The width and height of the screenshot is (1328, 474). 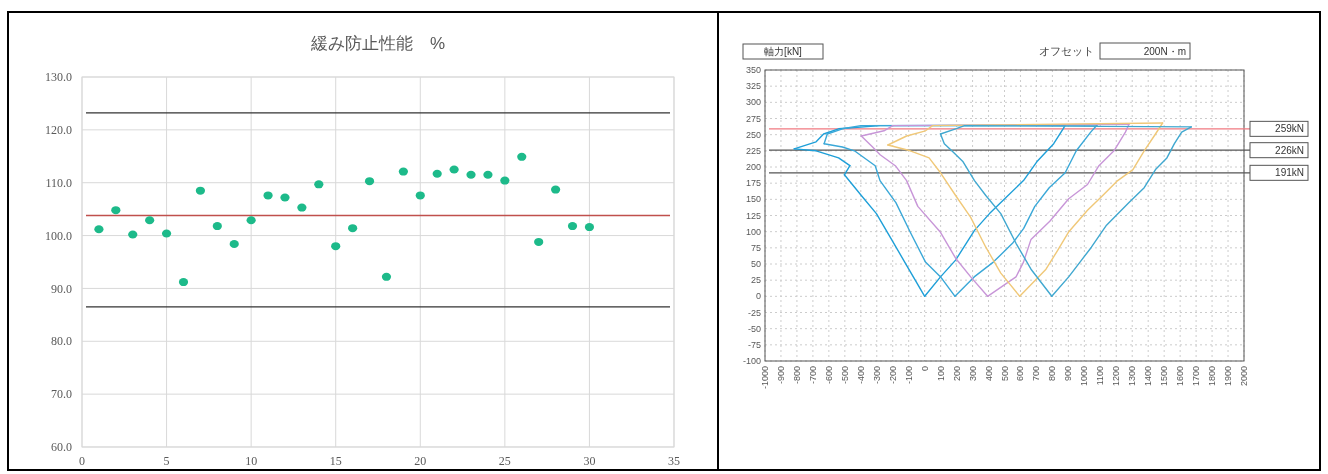 What do you see at coordinates (166, 461) in the screenshot?
I see `x-tick-label: 5` at bounding box center [166, 461].